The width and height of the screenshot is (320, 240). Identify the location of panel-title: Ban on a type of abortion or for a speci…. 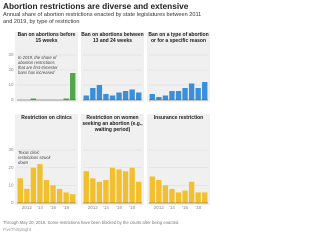
(178, 38).